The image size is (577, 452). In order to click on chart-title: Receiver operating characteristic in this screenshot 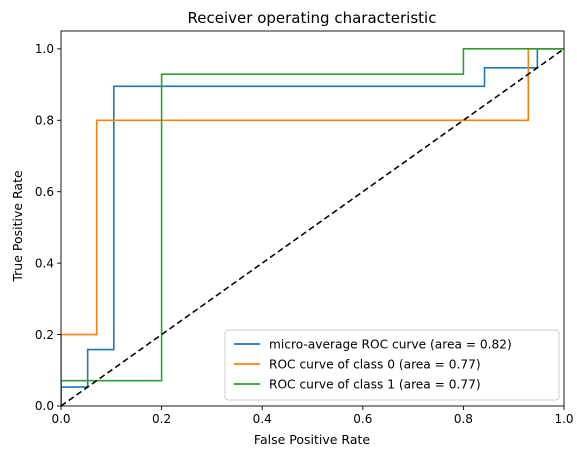, I will do `click(312, 18)`.